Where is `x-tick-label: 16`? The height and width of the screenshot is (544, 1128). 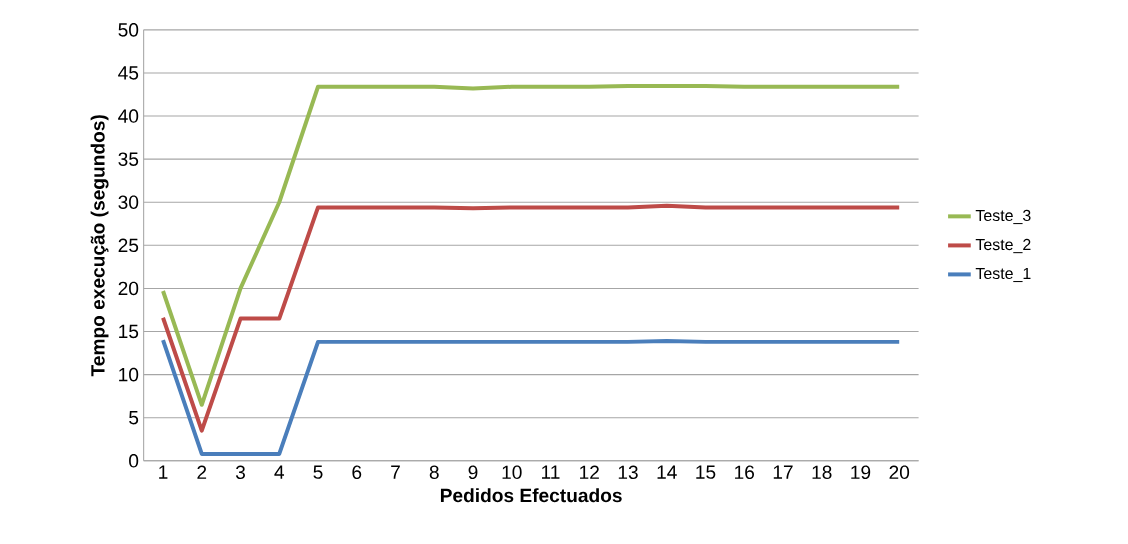 x-tick-label: 16 is located at coordinates (745, 472).